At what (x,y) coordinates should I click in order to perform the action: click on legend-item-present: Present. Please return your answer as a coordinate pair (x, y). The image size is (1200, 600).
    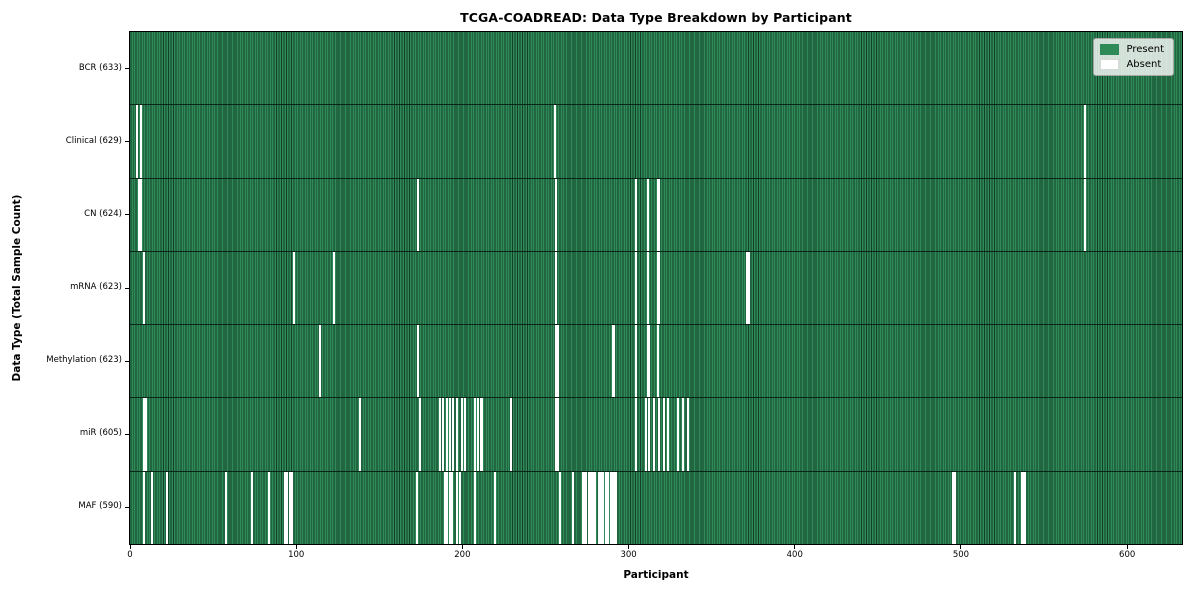
    Looking at the image, I should click on (1132, 49).